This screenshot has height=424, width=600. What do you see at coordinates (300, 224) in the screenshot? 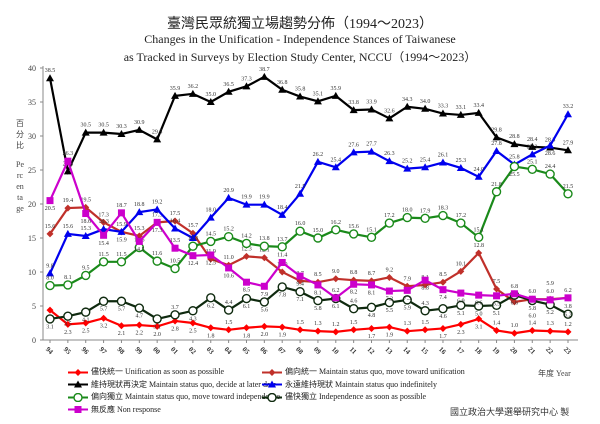
I see `data-label: 16.0` at bounding box center [300, 224].